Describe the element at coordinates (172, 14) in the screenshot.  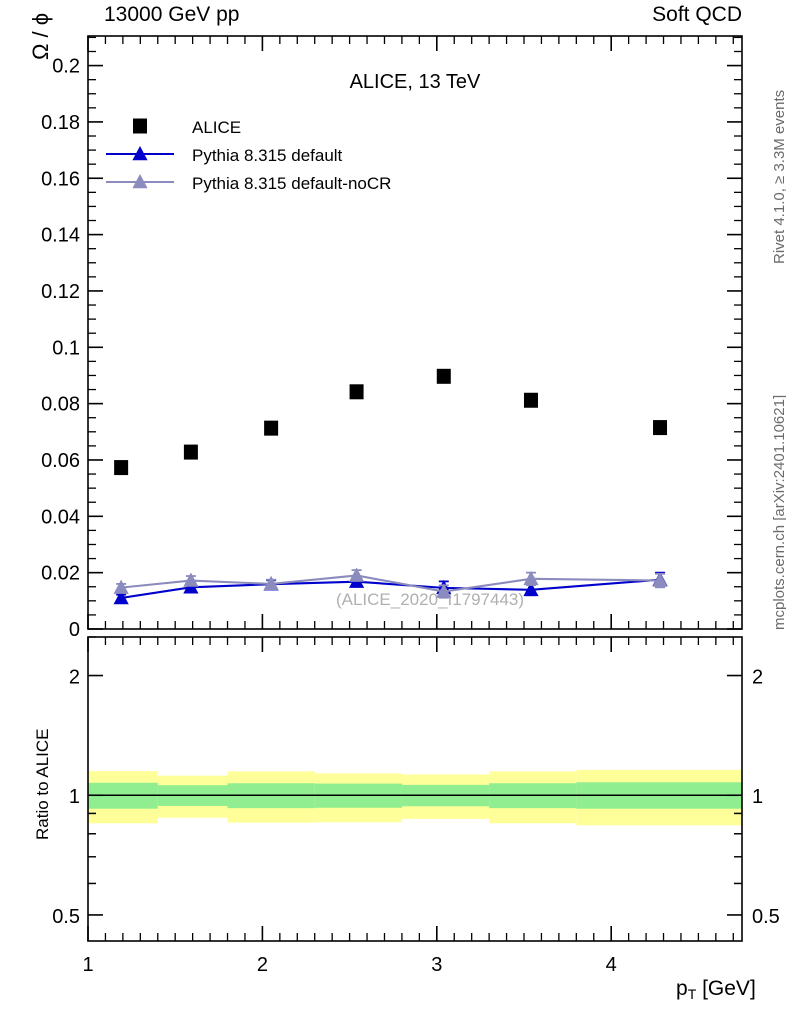
I see `header-left-label: 13000 GeV pp` at that location.